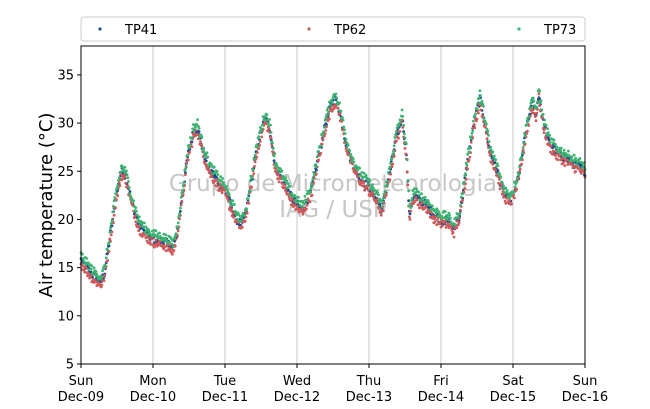  I want to click on legend-frame, so click(333, 29).